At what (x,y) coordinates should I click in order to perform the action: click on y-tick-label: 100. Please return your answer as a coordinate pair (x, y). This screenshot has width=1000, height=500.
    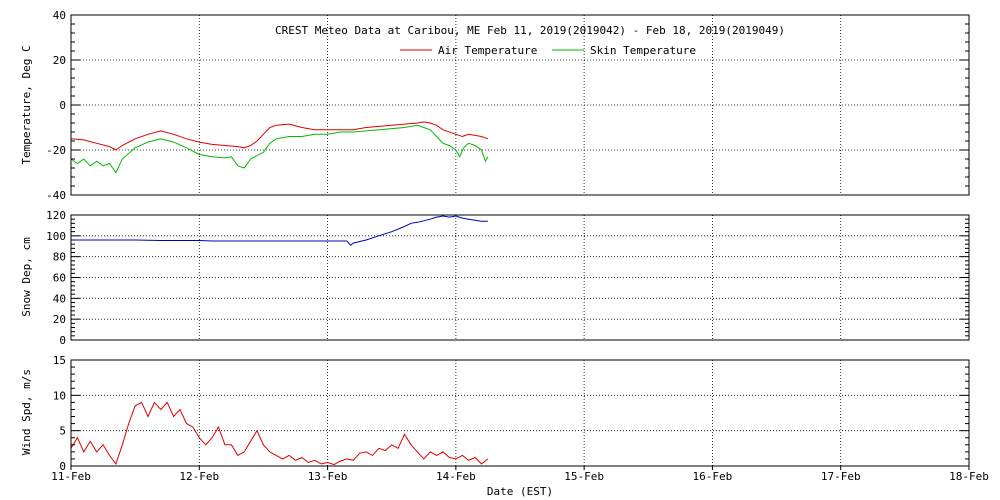
    Looking at the image, I should click on (56, 236).